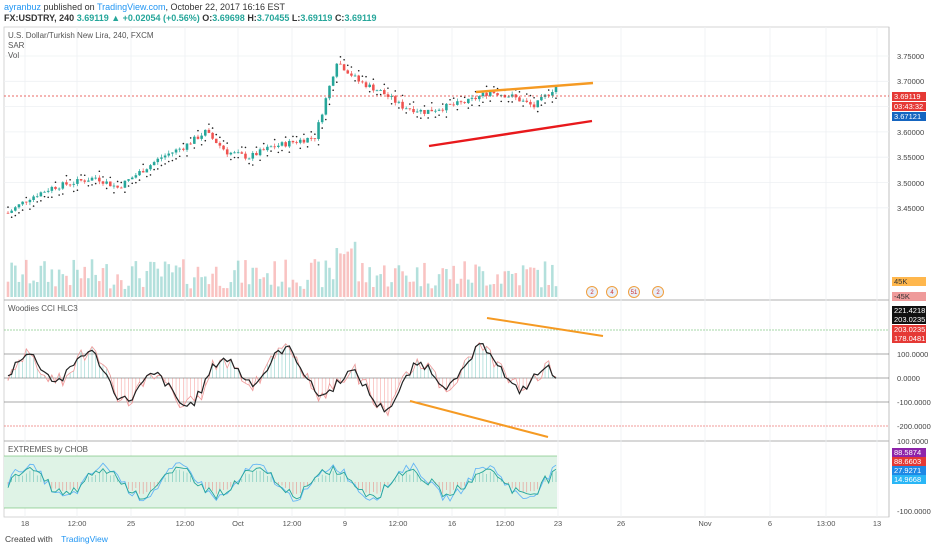 This screenshot has height=550, width=932. Describe the element at coordinates (228, 18) in the screenshot. I see `open-value: 3.69698` at that location.